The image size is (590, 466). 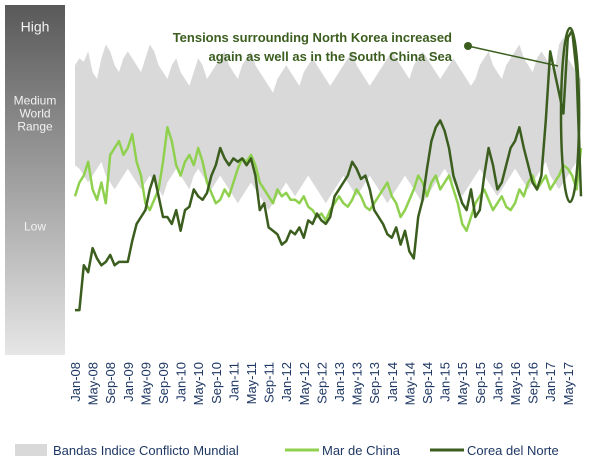 What do you see at coordinates (304, 383) in the screenshot?
I see `x-tick-label: May-12` at bounding box center [304, 383].